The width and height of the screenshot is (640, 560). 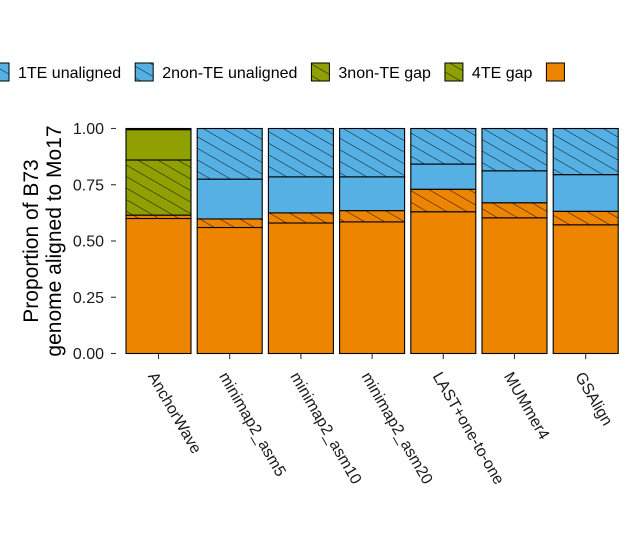 What do you see at coordinates (88, 354) in the screenshot?
I see `y-tick-label: 0.00` at bounding box center [88, 354].